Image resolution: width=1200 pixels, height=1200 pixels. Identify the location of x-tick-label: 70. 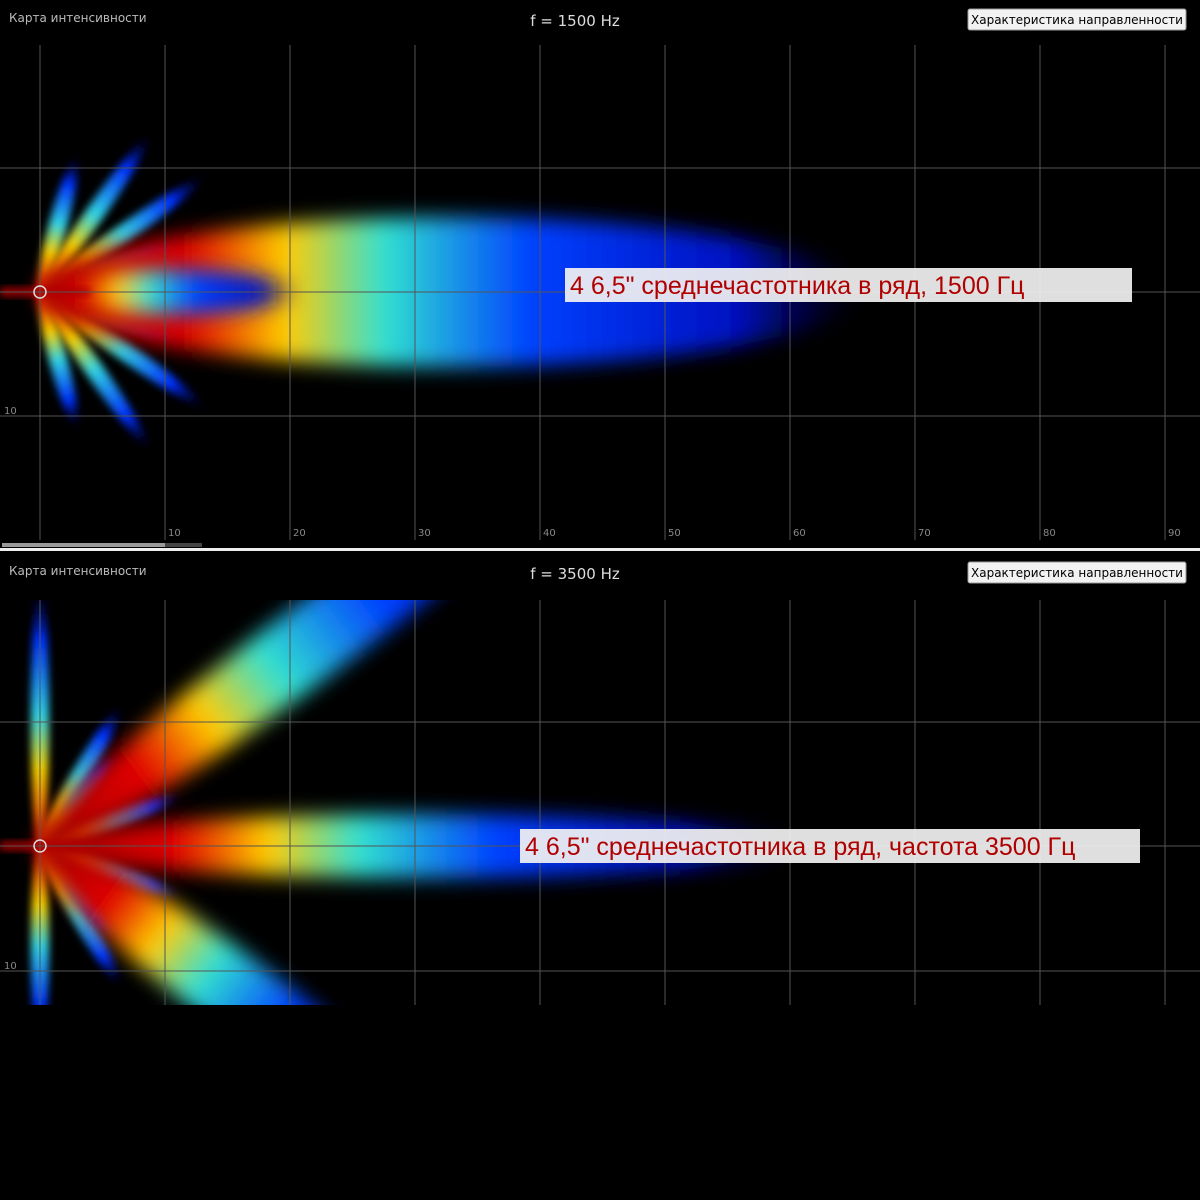
(924, 533).